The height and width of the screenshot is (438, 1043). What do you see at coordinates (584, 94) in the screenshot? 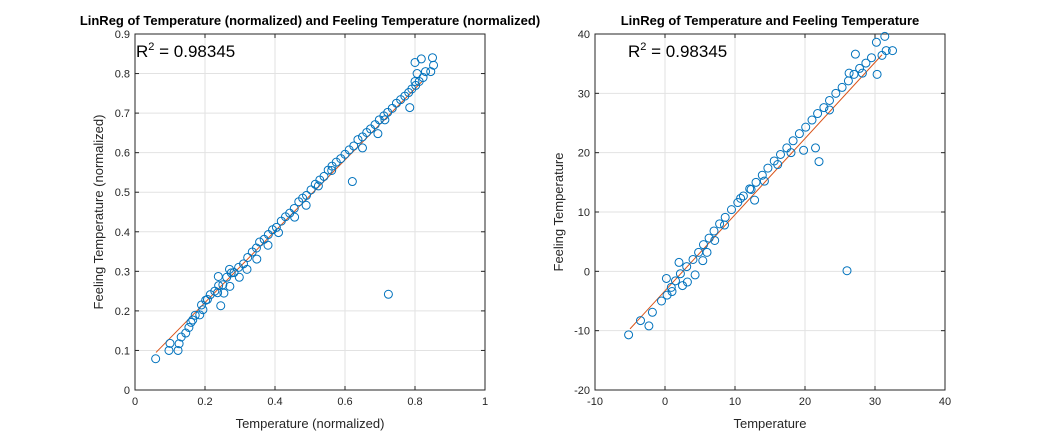
I see `chart2-ytick-label: 30` at bounding box center [584, 94].